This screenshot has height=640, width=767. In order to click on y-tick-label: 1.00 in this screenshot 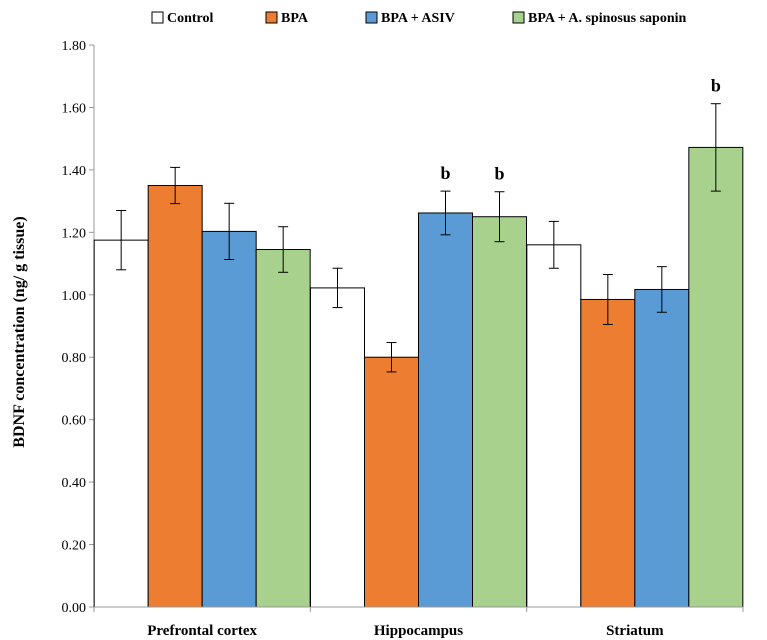, I will do `click(74, 296)`.